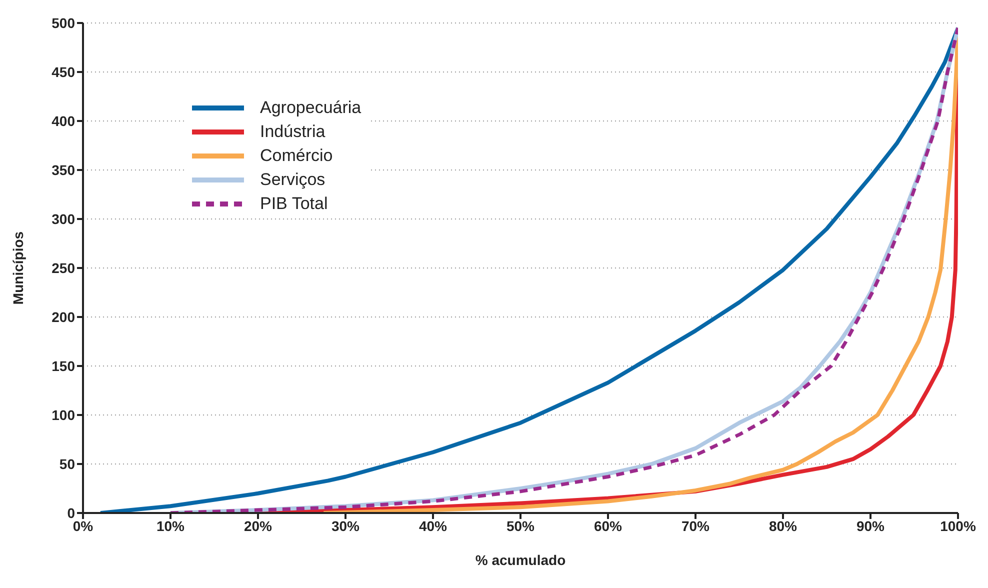  Describe the element at coordinates (608, 526) in the screenshot. I see `x-tick-label: 60%` at that location.